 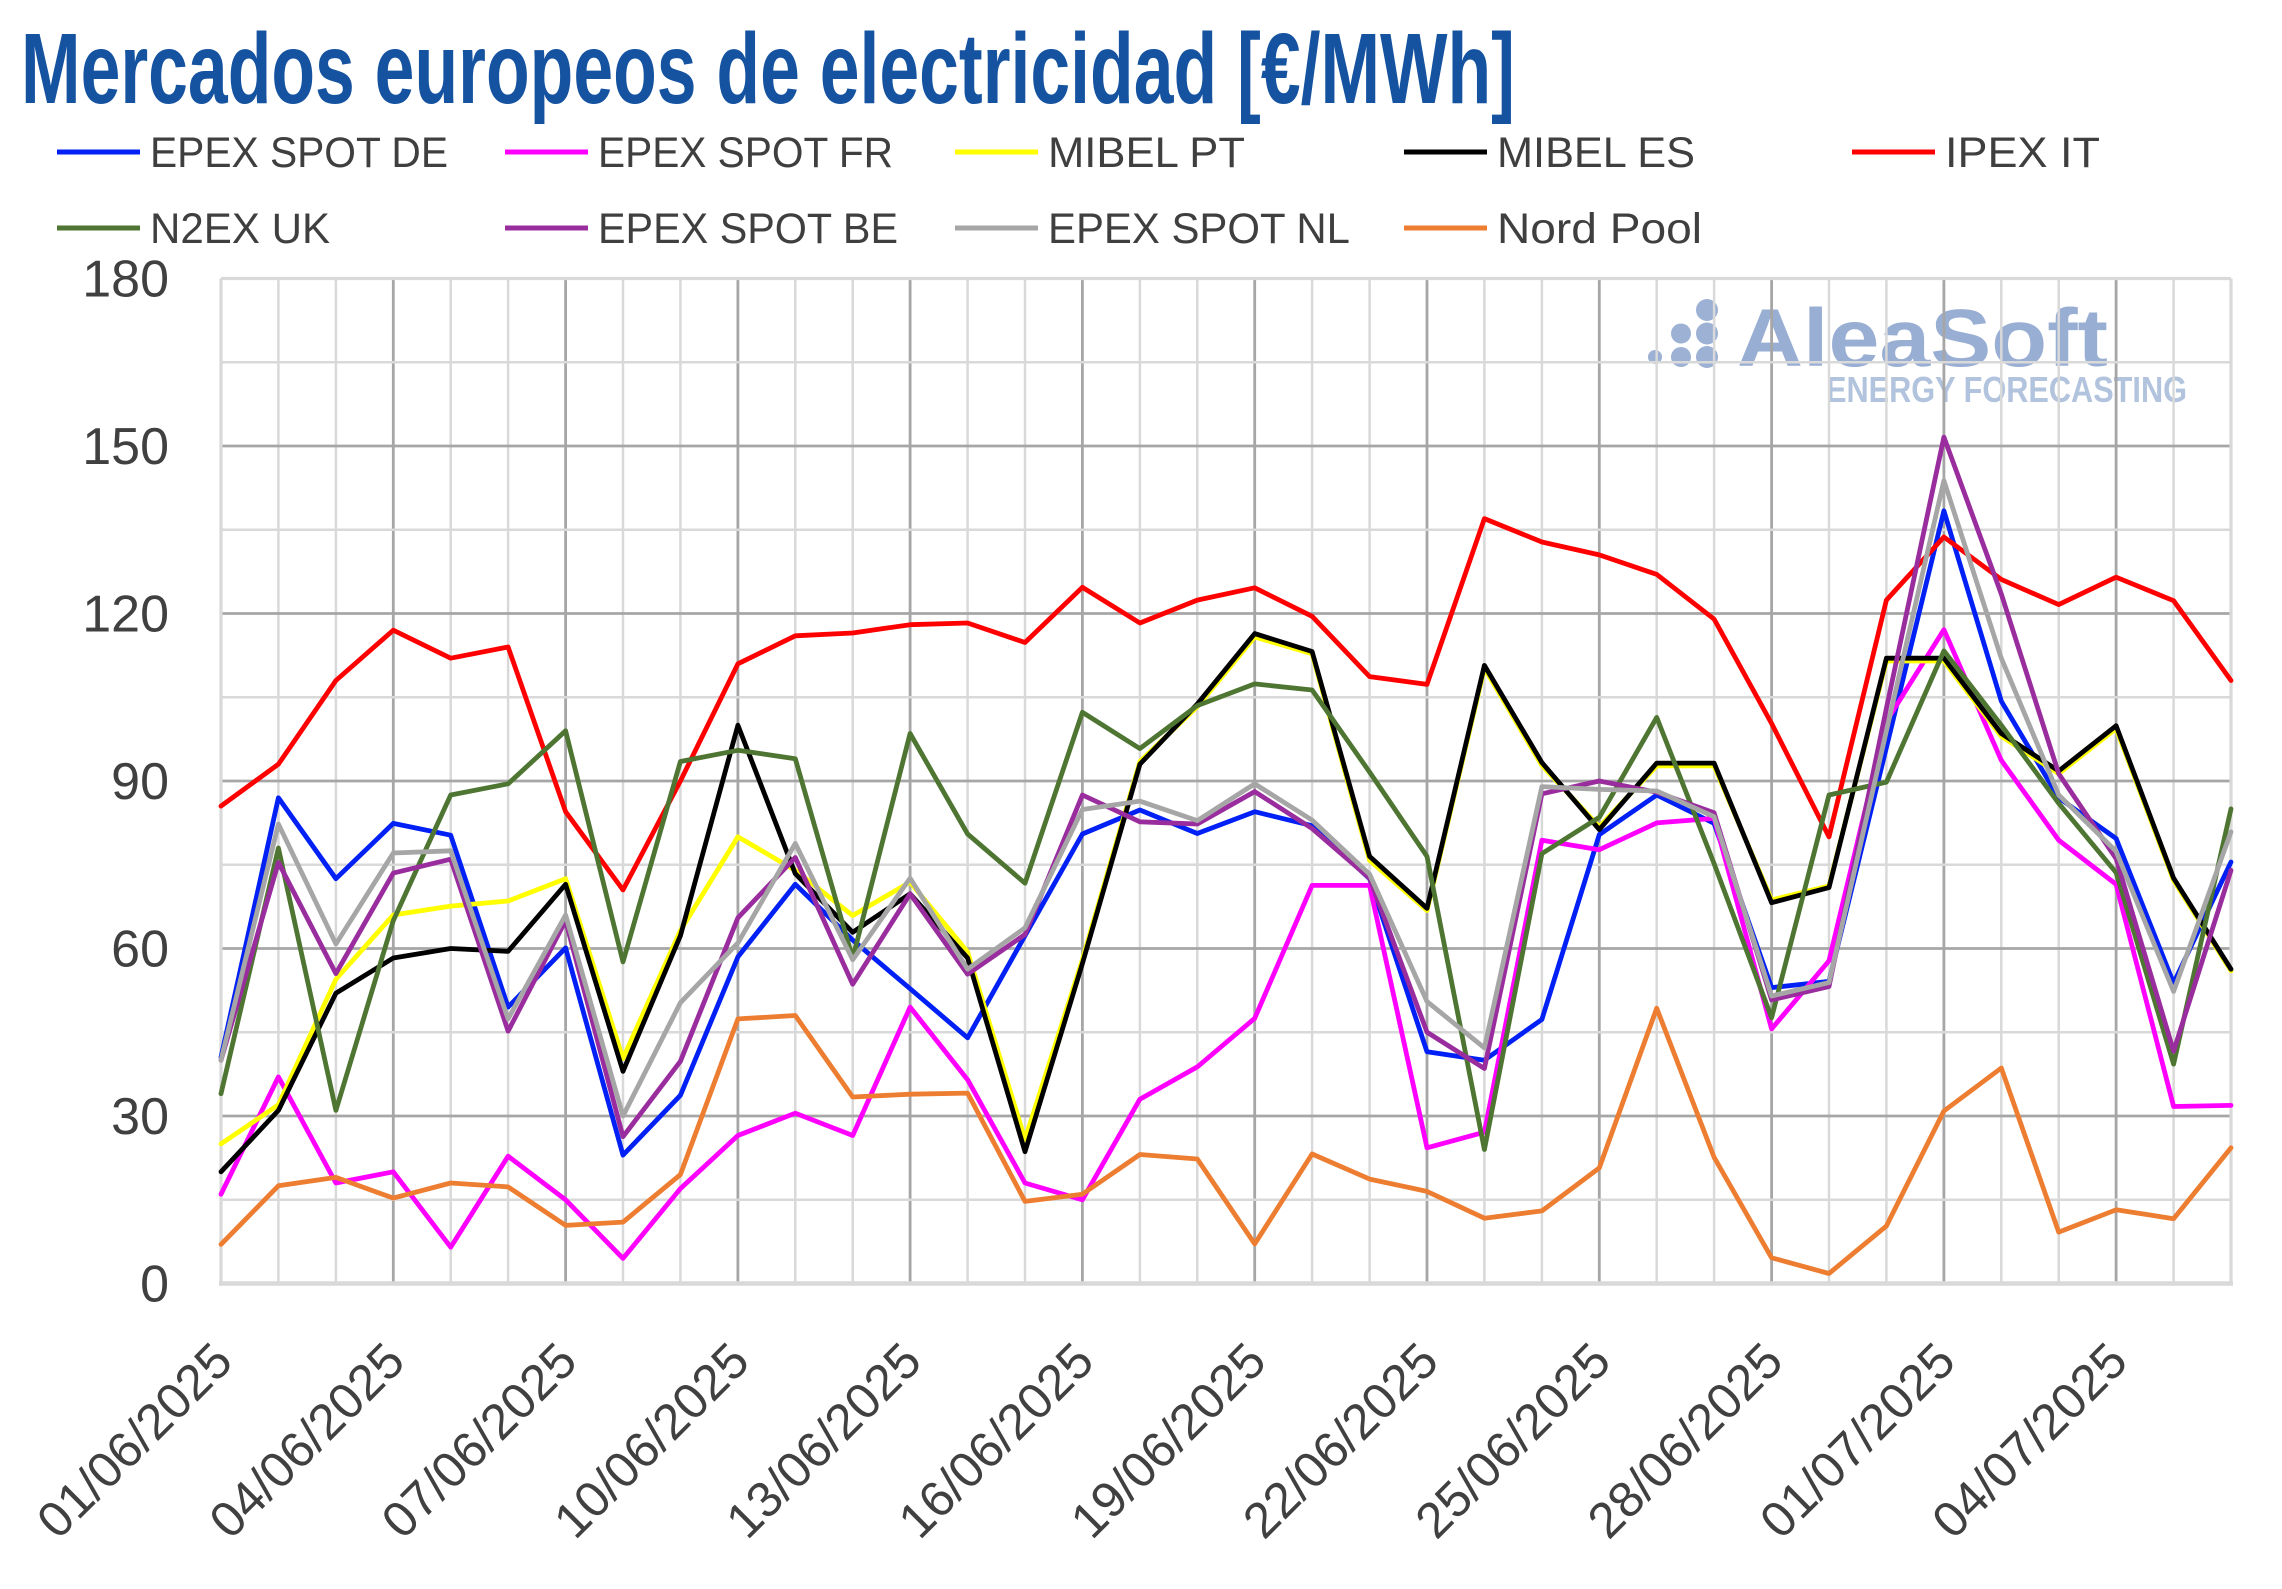 I want to click on svg-text: 180, so click(x=125, y=280).